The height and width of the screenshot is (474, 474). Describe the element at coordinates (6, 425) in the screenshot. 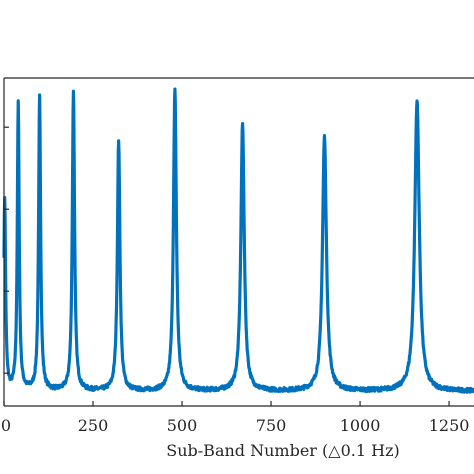

I see `x-tick-label-0: 0` at that location.